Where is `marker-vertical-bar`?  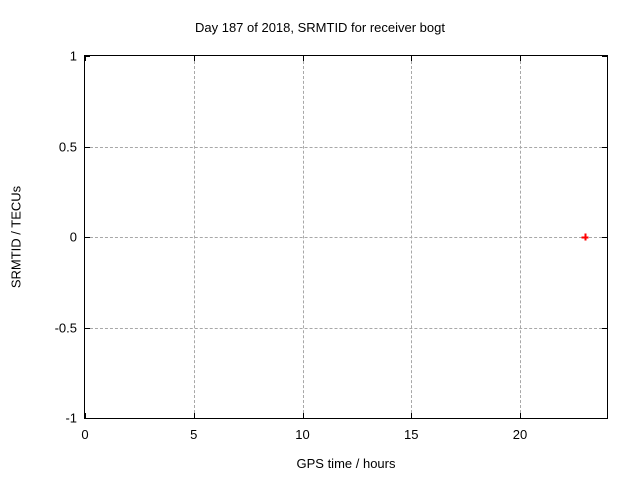 marker-vertical-bar is located at coordinates (585, 237).